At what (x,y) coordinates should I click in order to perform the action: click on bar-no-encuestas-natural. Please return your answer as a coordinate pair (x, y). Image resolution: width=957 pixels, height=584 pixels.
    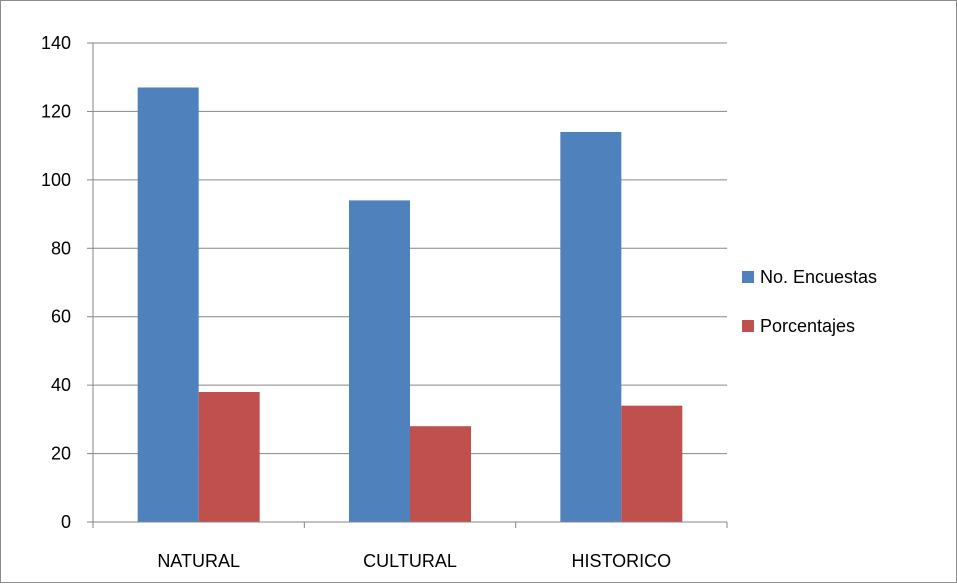
    Looking at the image, I should click on (168, 304).